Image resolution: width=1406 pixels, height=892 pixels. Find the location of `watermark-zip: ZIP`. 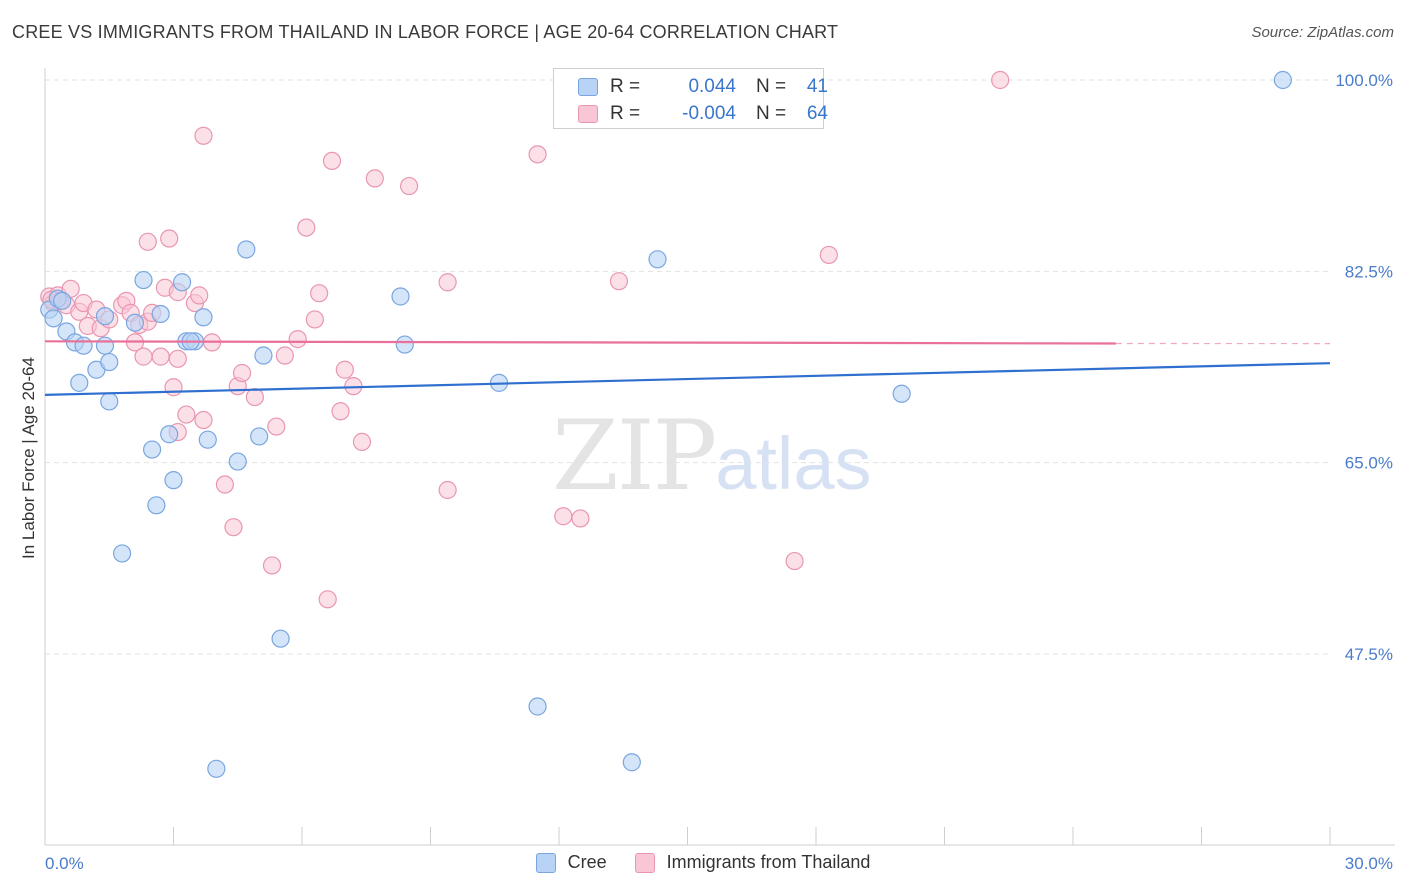

watermark-zip: ZIP is located at coordinates (634, 456).